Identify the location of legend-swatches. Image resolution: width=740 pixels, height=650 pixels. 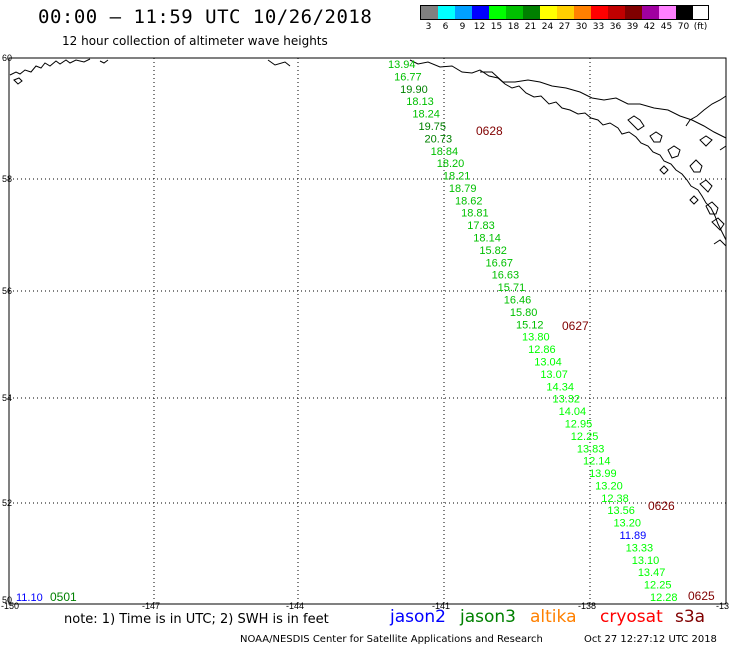
(564, 12).